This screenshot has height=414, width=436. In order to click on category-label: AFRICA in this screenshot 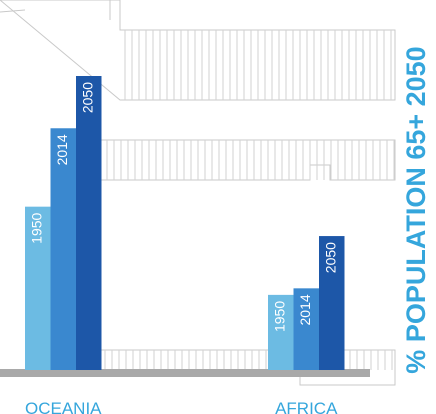, I will do `click(306, 406)`.